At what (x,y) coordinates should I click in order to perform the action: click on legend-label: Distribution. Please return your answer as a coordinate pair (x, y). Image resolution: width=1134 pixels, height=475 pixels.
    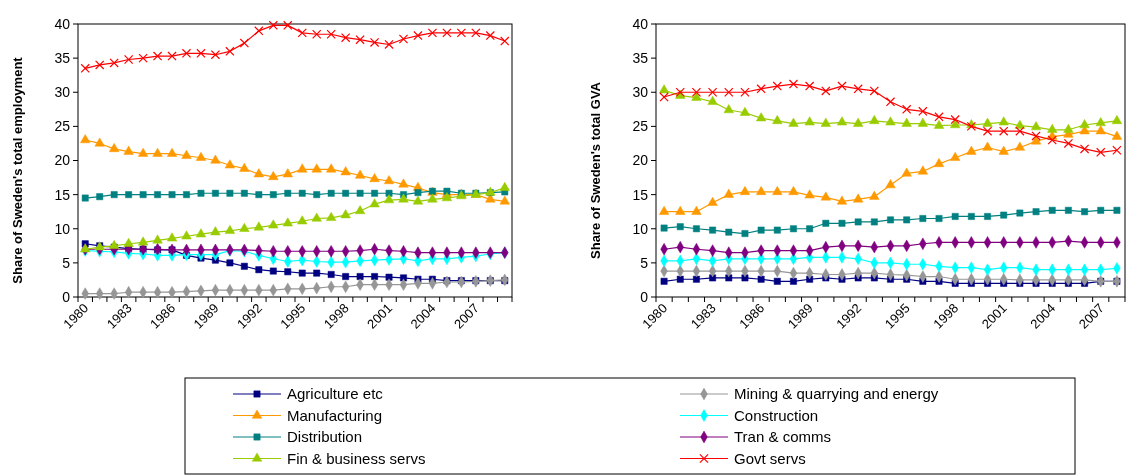
    Looking at the image, I should click on (325, 437).